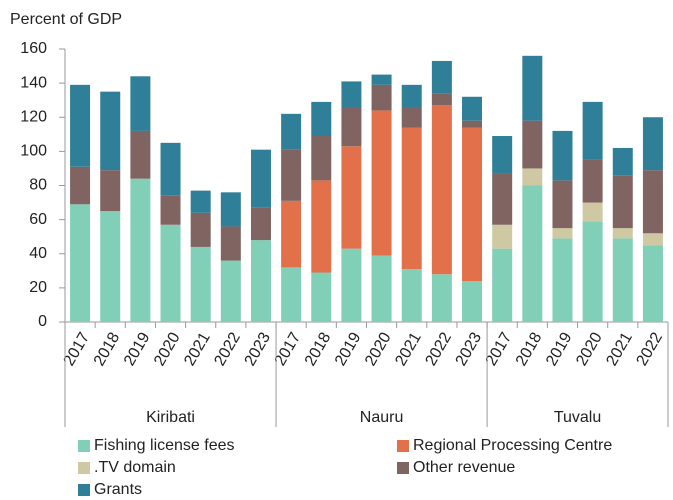  What do you see at coordinates (42, 321) in the screenshot?
I see `y-tick-label: 0` at bounding box center [42, 321].